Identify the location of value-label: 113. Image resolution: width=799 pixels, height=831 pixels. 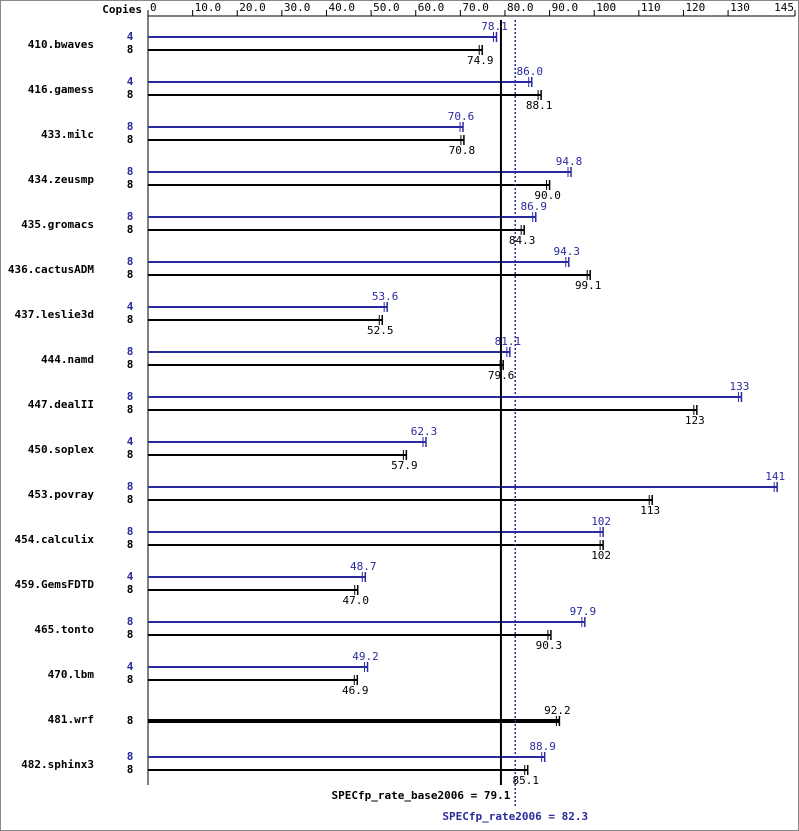
(650, 510).